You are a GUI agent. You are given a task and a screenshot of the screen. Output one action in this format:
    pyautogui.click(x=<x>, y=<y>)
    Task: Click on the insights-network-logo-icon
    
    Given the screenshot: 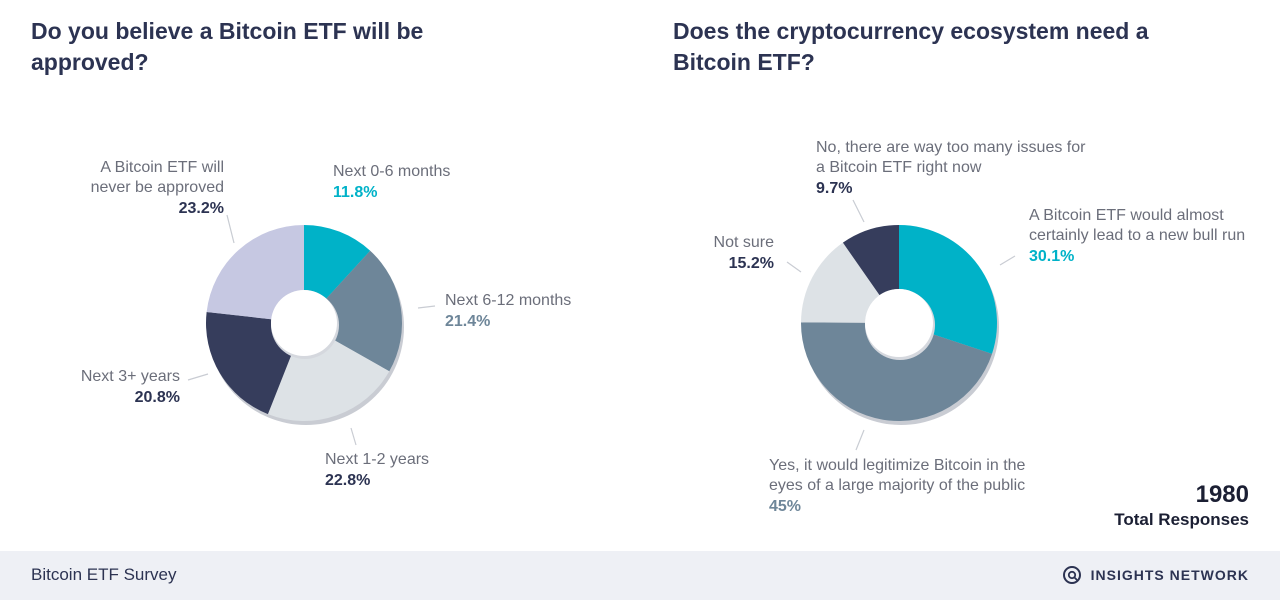 What is the action you would take?
    pyautogui.click(x=1072, y=575)
    